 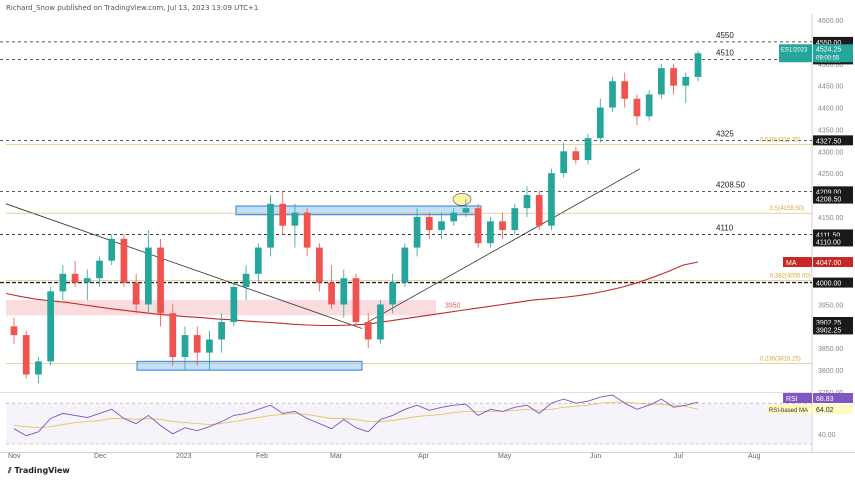 What do you see at coordinates (787, 209) in the screenshot?
I see `fib-label: 0.5(4158.50)` at bounding box center [787, 209].